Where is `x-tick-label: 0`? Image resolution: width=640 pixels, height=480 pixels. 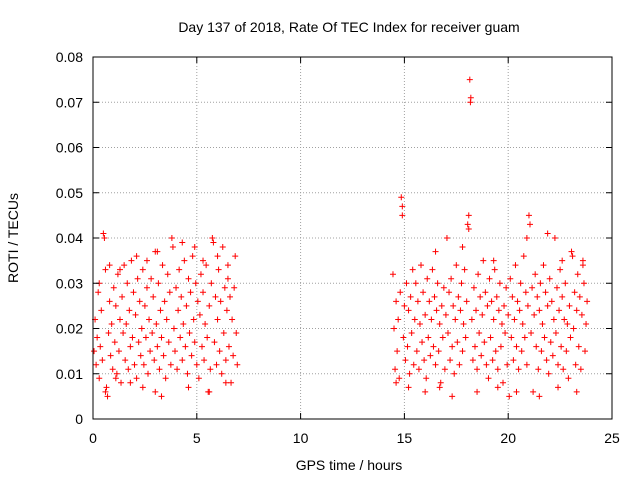 x-tick-label: 0 is located at coordinates (93, 438).